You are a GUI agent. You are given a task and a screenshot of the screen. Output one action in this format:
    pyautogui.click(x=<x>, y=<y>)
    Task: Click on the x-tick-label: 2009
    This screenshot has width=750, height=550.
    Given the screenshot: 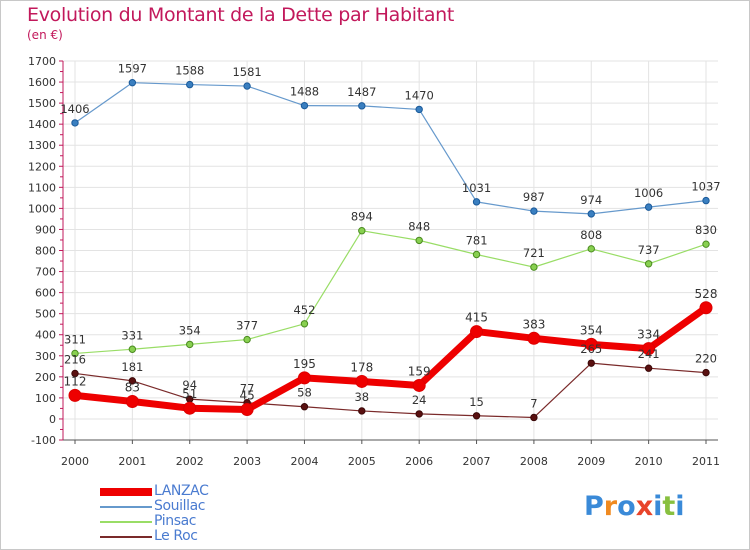 What is the action you would take?
    pyautogui.click(x=591, y=461)
    